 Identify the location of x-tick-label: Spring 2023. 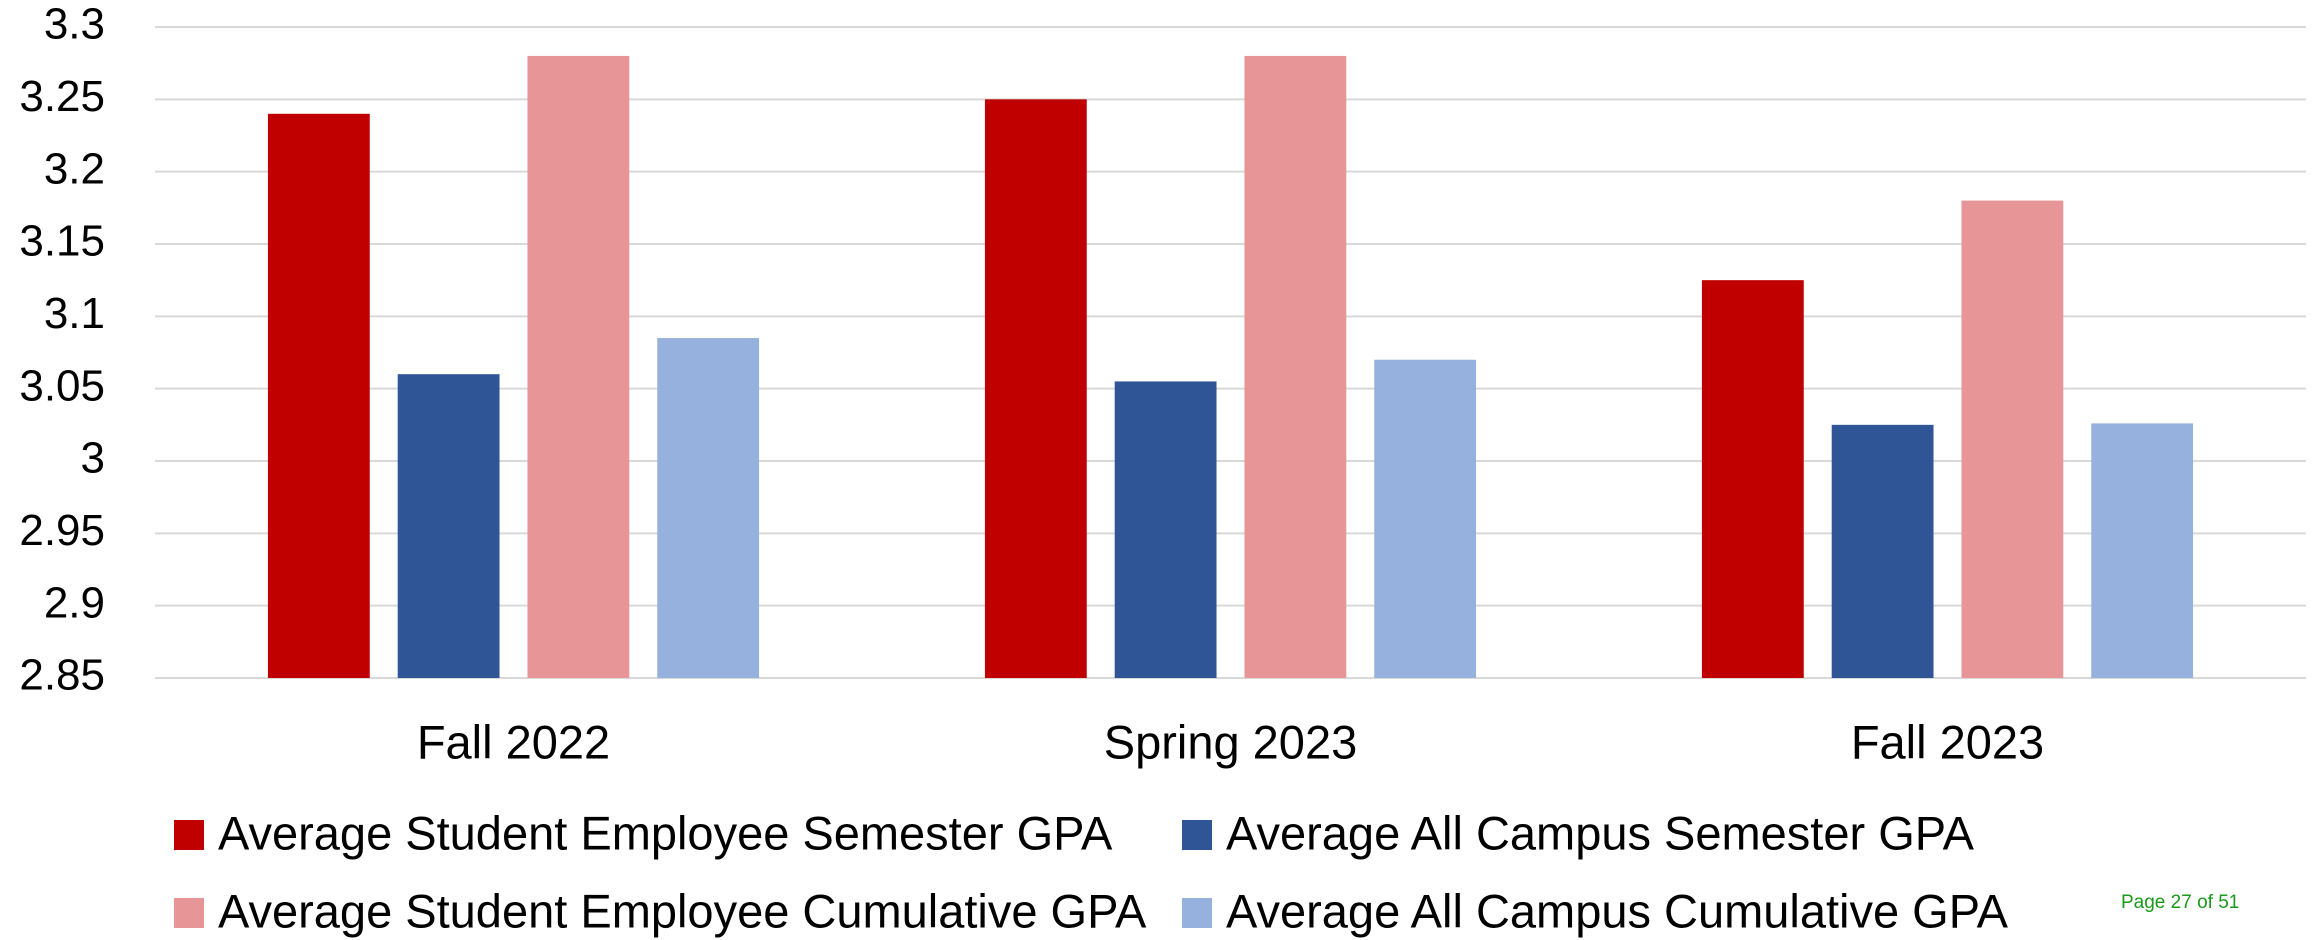
(1230, 741).